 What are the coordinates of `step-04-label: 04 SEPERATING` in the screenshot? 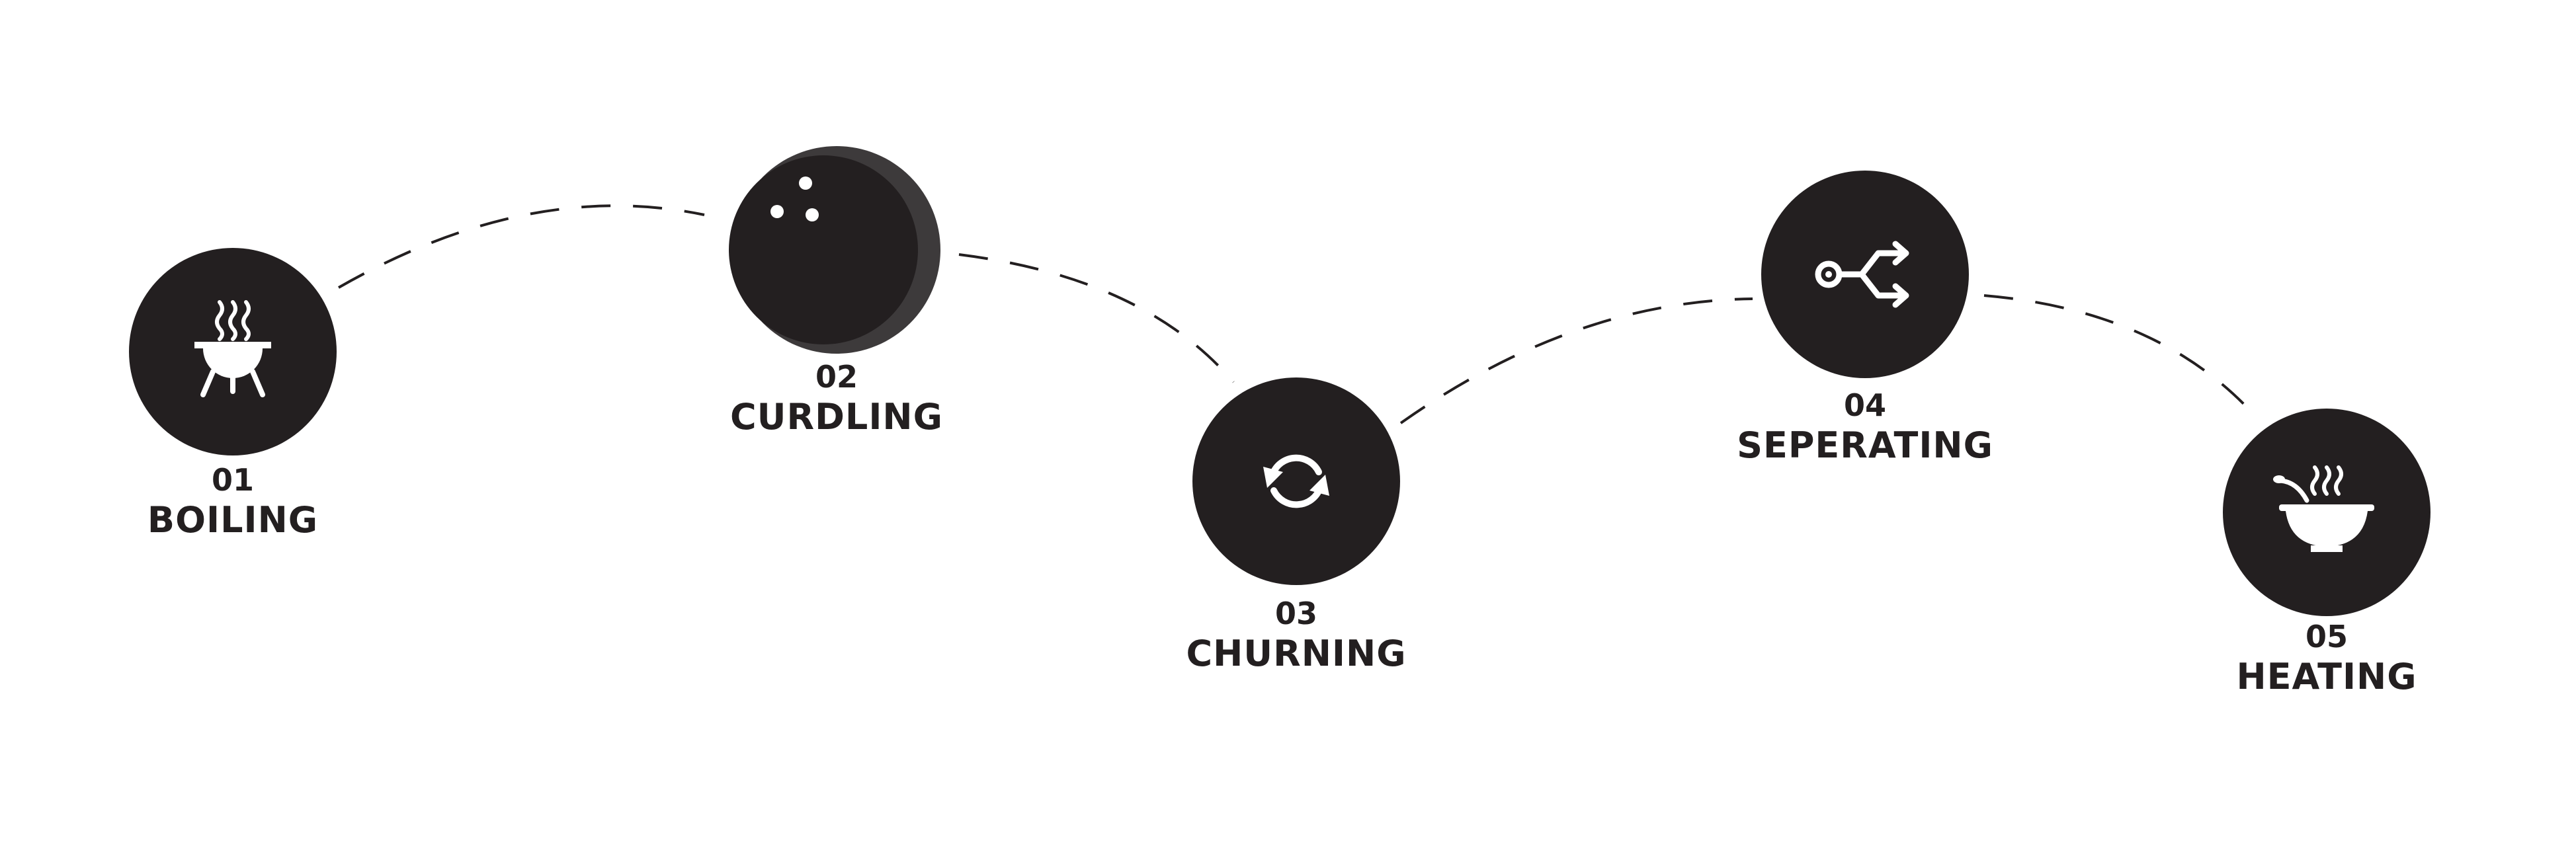 It's located at (1865, 427).